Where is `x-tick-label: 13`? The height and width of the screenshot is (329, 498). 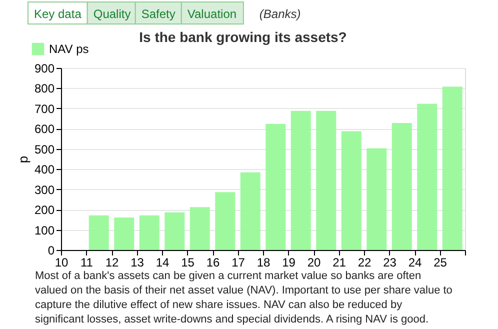
x-tick-label: 13 is located at coordinates (137, 263).